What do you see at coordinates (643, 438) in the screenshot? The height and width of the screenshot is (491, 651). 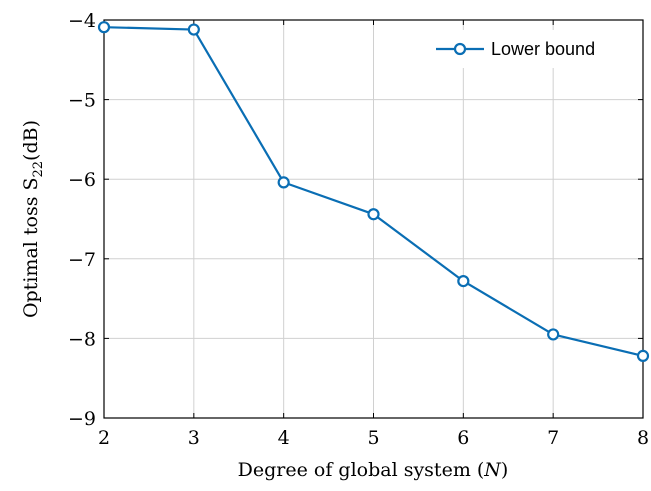 I see `x-tick-label: 8` at bounding box center [643, 438].